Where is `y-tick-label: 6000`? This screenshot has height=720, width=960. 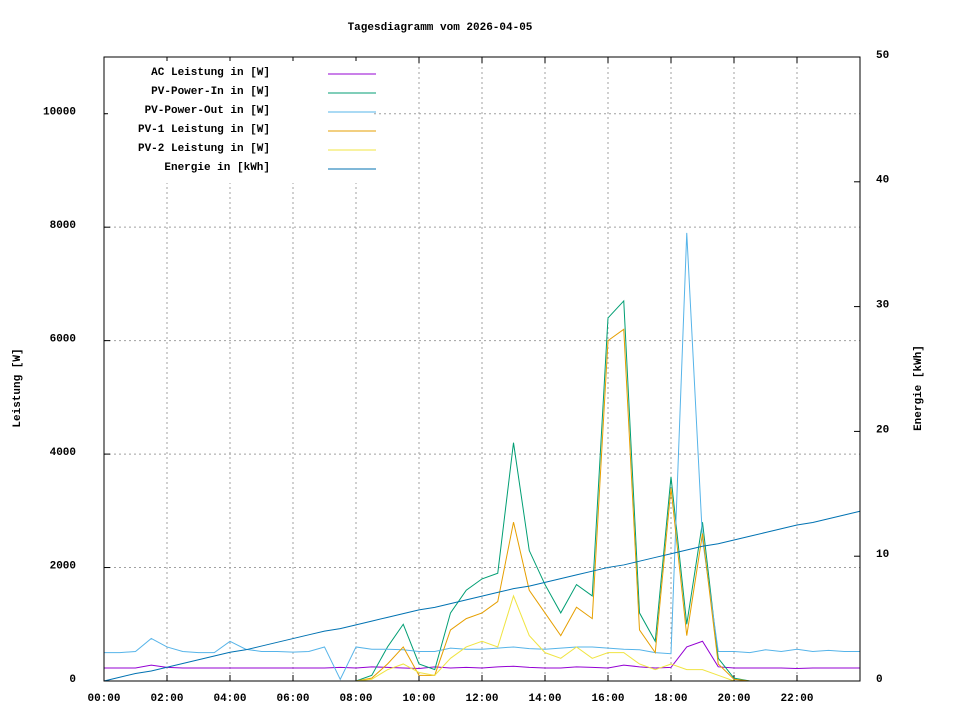 y-tick-label: 6000 is located at coordinates (63, 340).